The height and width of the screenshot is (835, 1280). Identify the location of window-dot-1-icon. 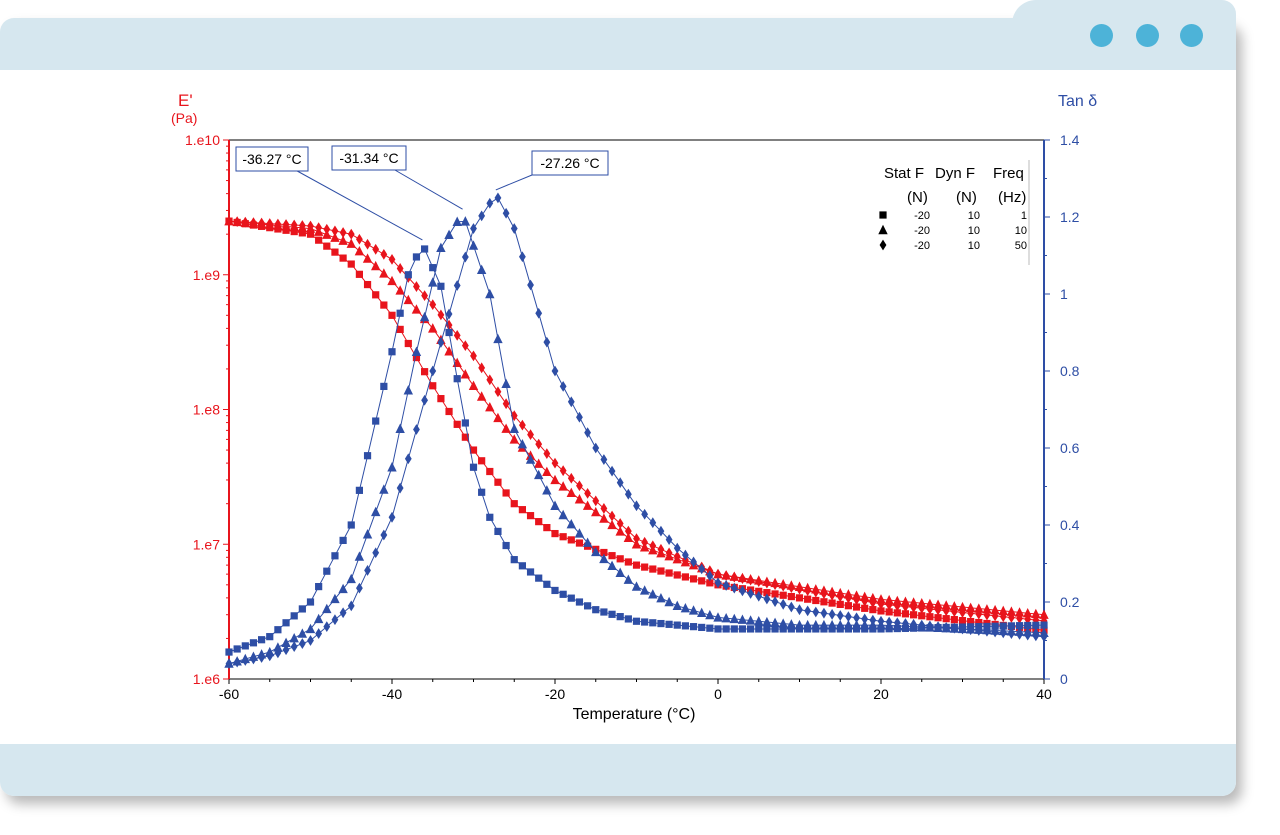
(1101, 35).